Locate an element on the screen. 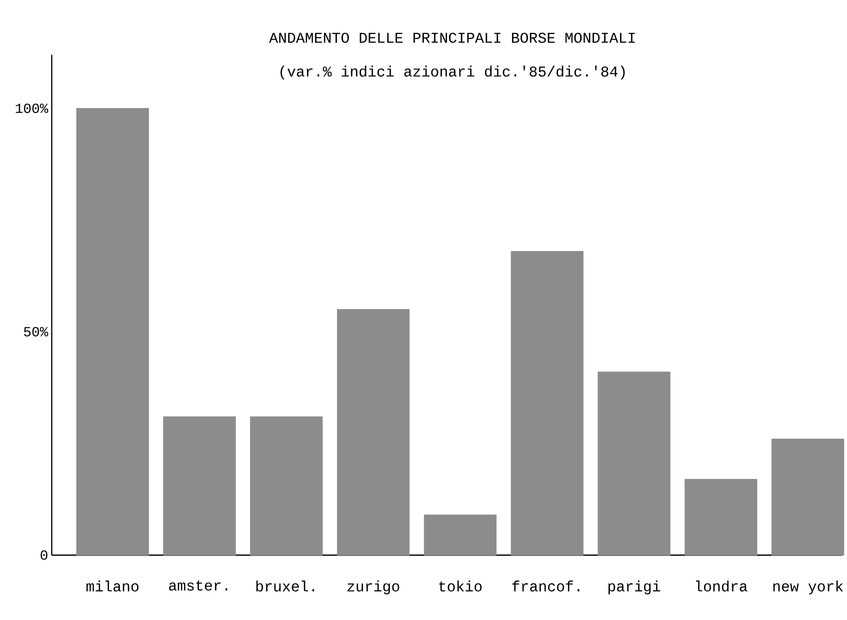 The width and height of the screenshot is (847, 620). x-tick-label: tokio is located at coordinates (460, 586).